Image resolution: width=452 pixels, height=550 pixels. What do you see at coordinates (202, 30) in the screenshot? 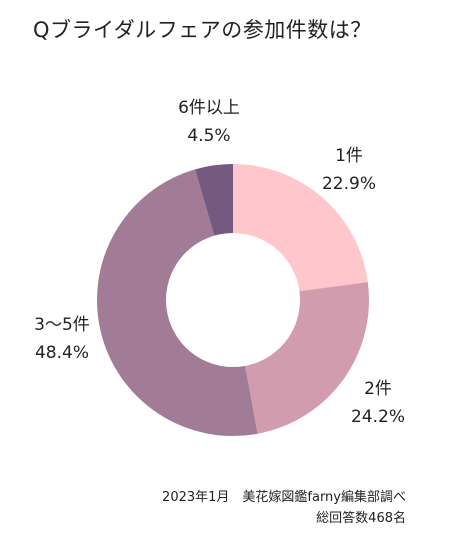
I see `chart-title: Qブライダルフェアの参加件数は？` at bounding box center [202, 30].